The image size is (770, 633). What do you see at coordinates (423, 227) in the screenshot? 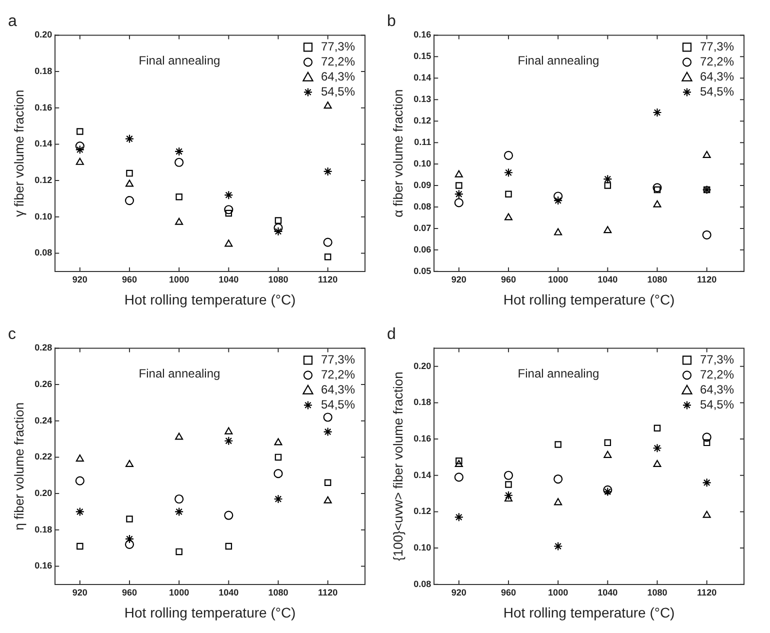
I see `y-tick-label: 0.07` at bounding box center [423, 227].